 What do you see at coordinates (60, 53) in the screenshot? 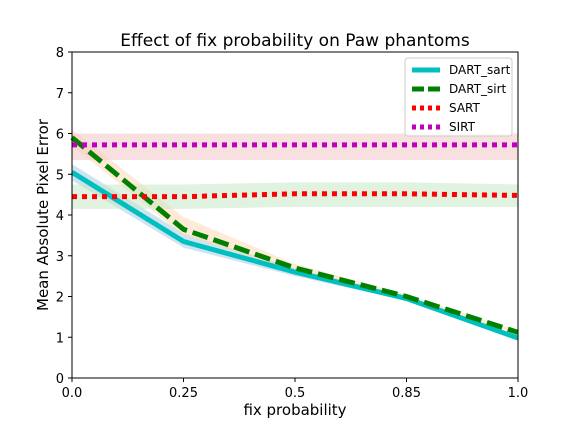
I see `y-tick-label: 8` at bounding box center [60, 53].